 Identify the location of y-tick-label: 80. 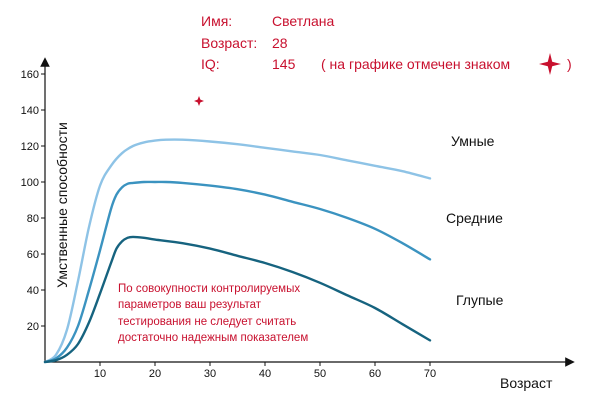
(33, 219).